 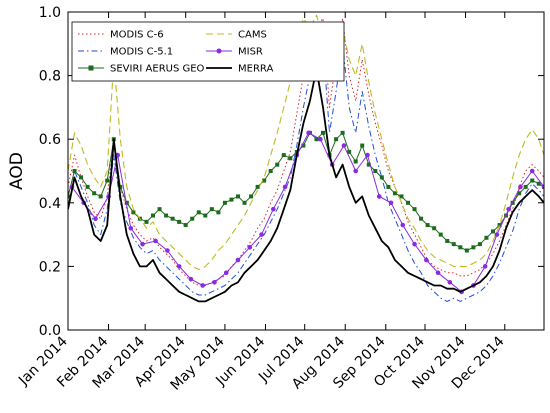 What do you see at coordinates (219, 51) in the screenshot?
I see `legend-marker` at bounding box center [219, 51].